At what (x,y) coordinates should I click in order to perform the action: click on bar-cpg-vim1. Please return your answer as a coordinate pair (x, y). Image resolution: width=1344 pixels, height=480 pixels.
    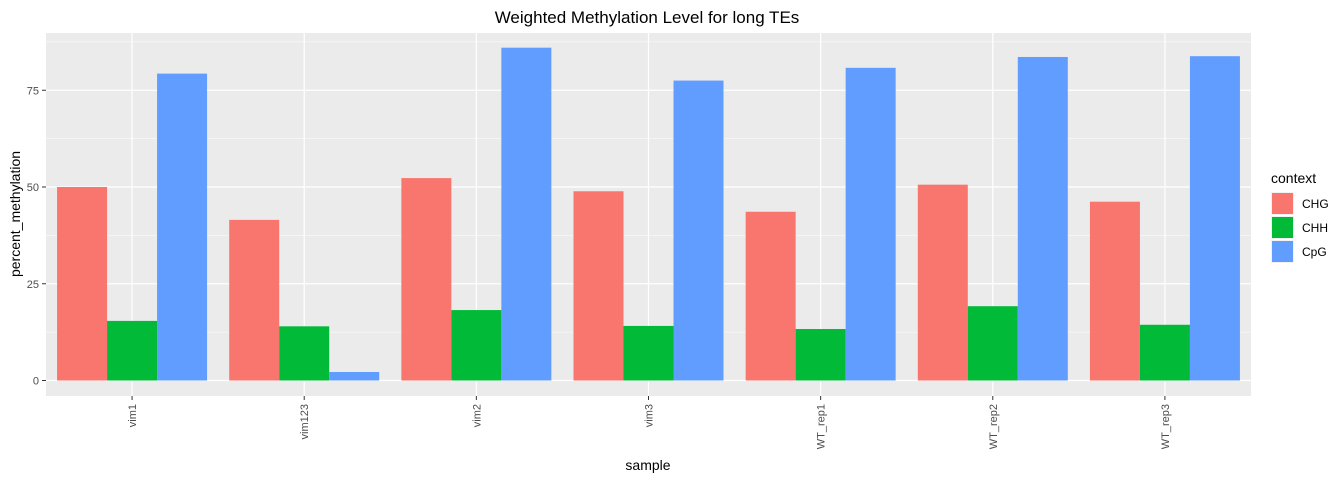
    Looking at the image, I should click on (182, 227).